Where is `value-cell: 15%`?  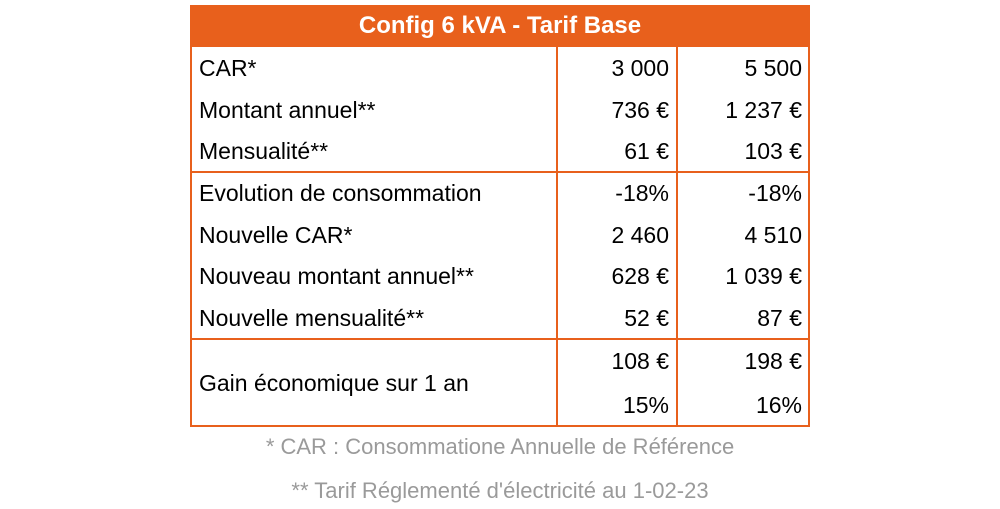 value-cell: 15% is located at coordinates (645, 404).